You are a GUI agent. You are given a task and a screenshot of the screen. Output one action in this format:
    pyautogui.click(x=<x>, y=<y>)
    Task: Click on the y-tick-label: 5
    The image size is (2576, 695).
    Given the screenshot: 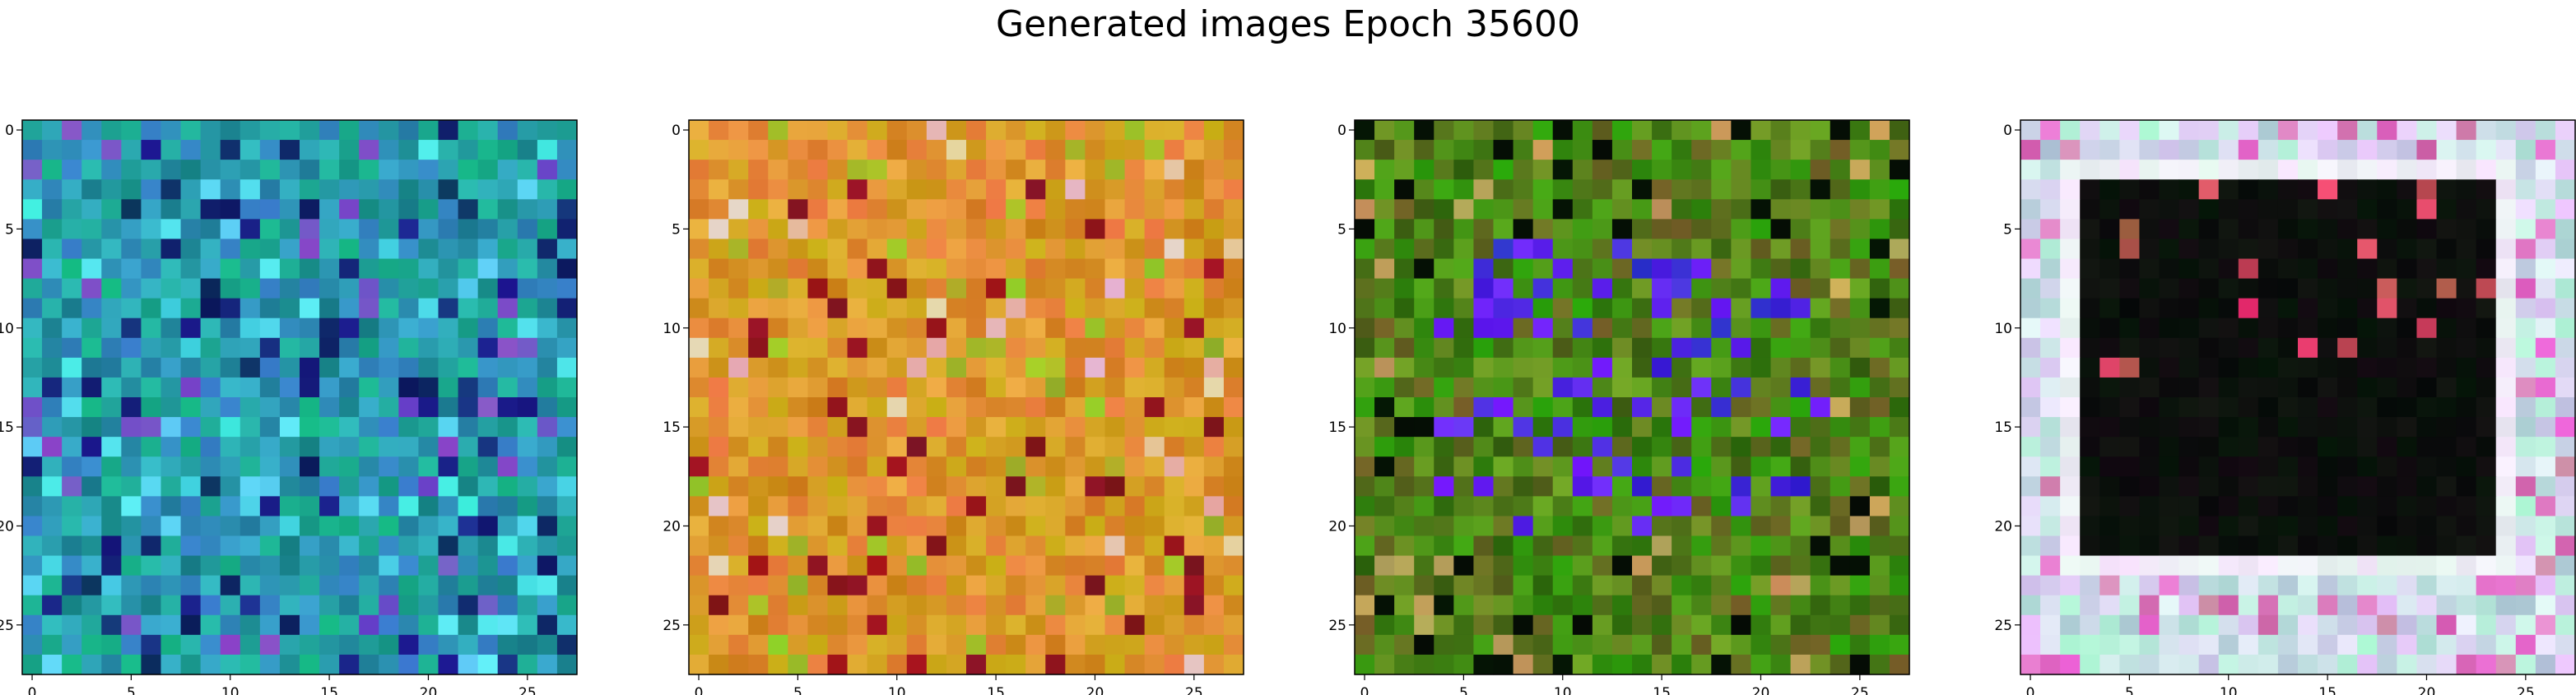 What is the action you would take?
    pyautogui.click(x=1341, y=229)
    